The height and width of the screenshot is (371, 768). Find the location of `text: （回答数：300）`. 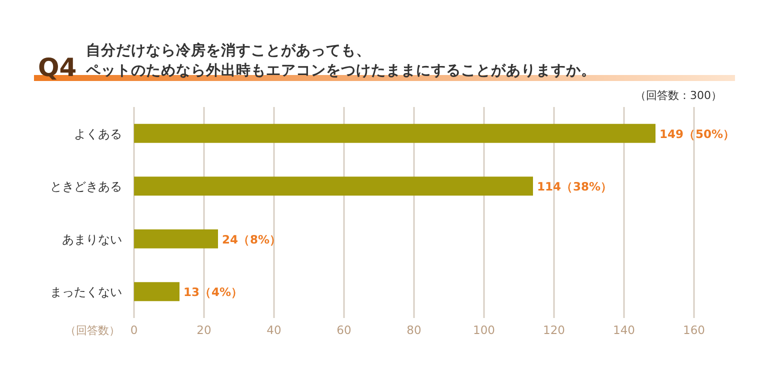

text: （回答数：300） is located at coordinates (678, 95).